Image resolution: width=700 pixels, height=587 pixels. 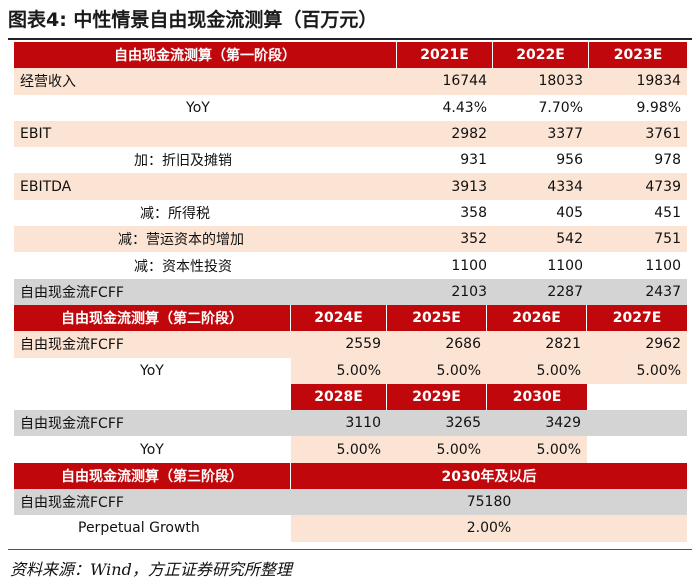 I want to click on table-row: 经营收入 16744 18033 19834, so click(x=350, y=81).